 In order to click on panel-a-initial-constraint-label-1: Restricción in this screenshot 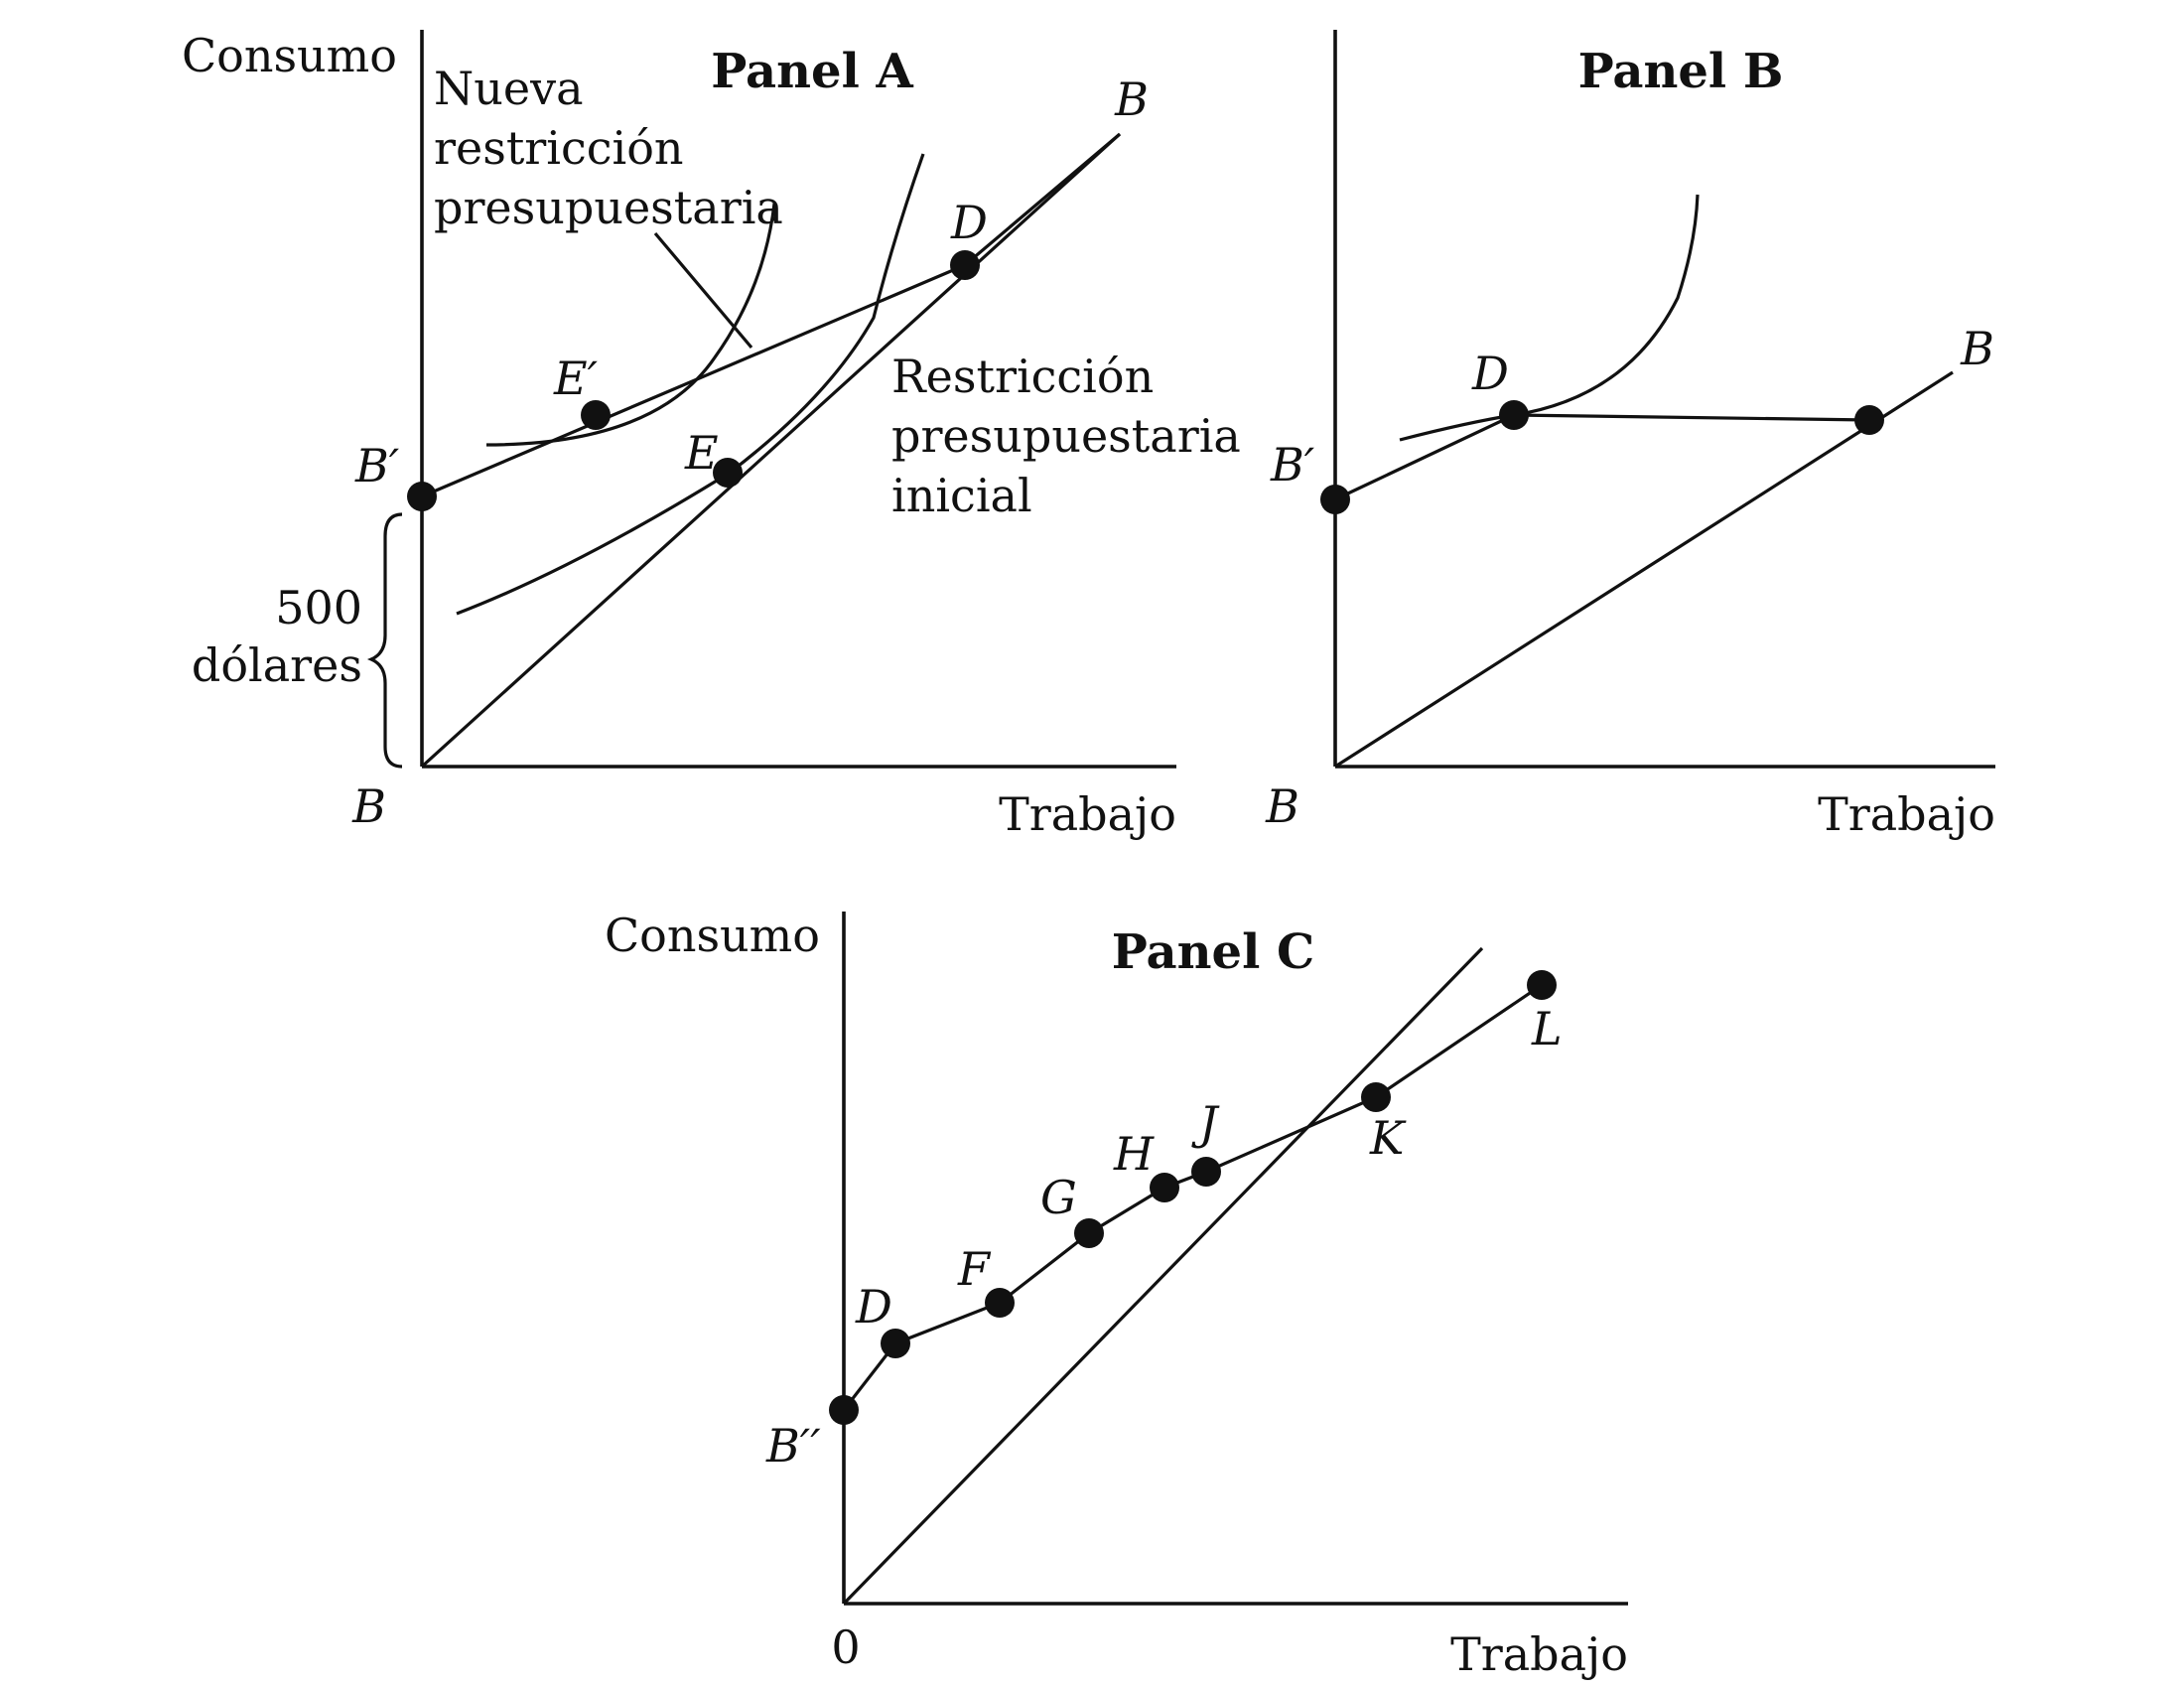, I will do `click(1022, 376)`.